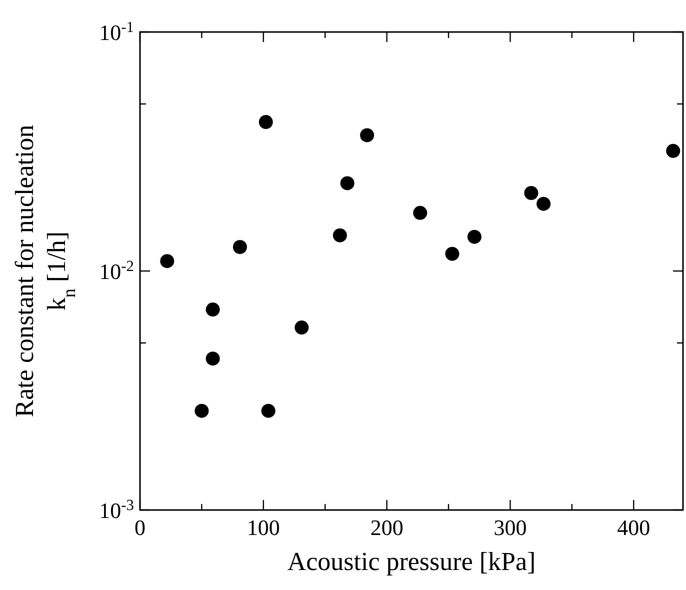 This screenshot has width=686, height=590. Describe the element at coordinates (116, 31) in the screenshot. I see `y-tick-label: 10$^{-1}$` at that location.